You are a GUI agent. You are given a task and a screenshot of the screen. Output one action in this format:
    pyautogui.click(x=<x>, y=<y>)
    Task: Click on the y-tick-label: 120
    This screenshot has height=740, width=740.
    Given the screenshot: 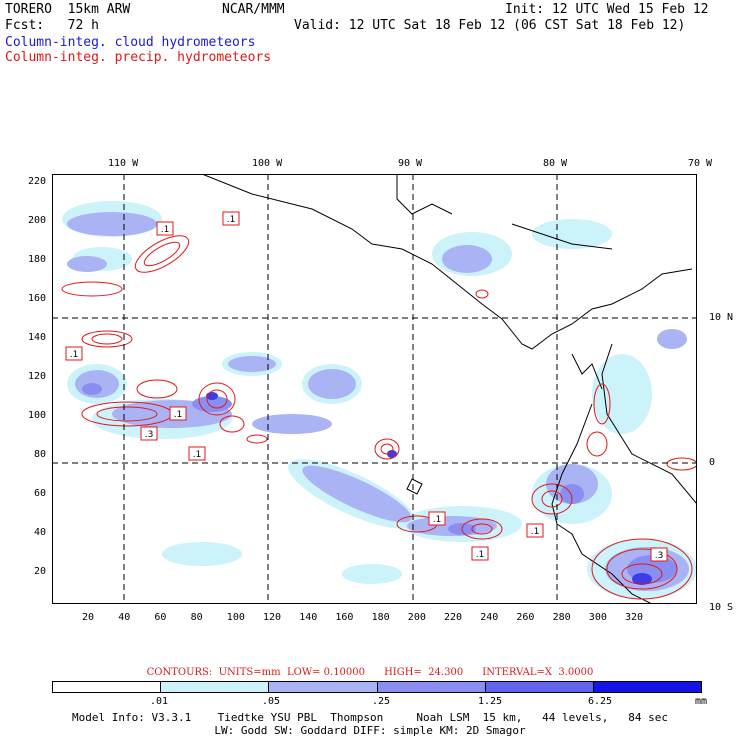 What is the action you would take?
    pyautogui.click(x=36, y=376)
    